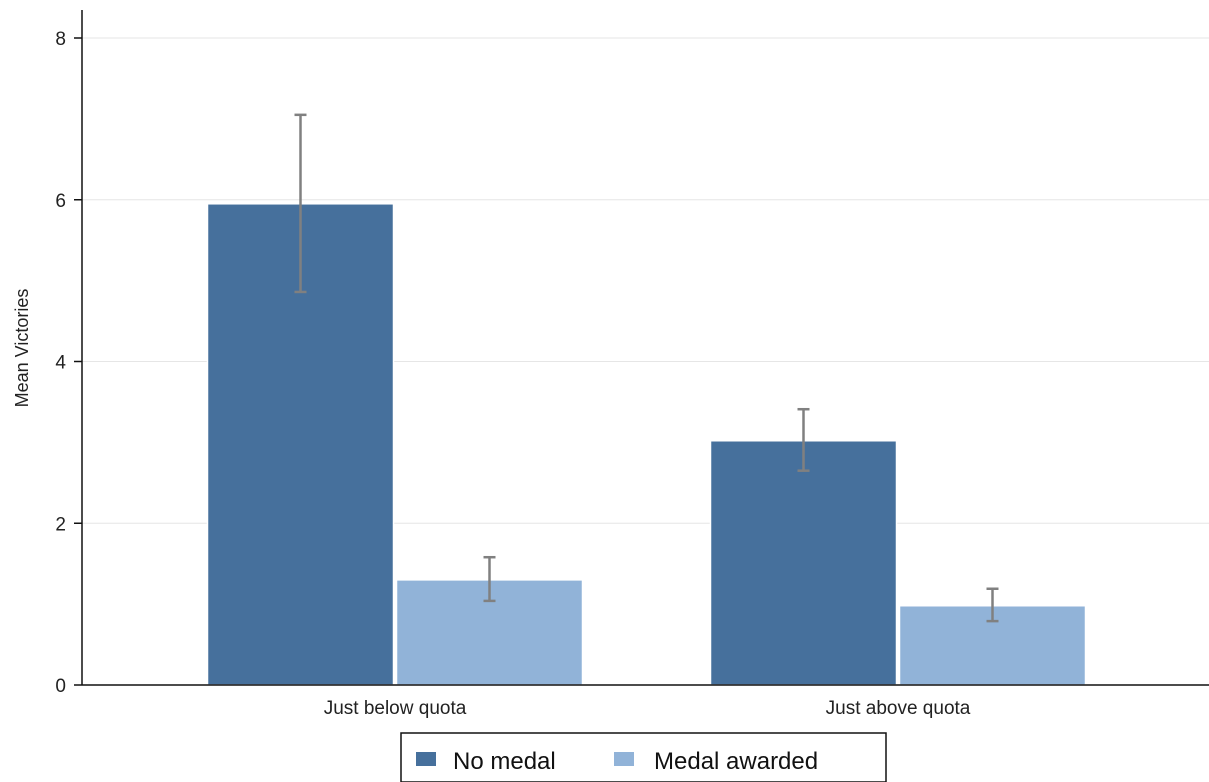 The width and height of the screenshot is (1209, 782). Describe the element at coordinates (68, 363) in the screenshot. I see `y-ticks: 0 2 4 6 8` at that location.